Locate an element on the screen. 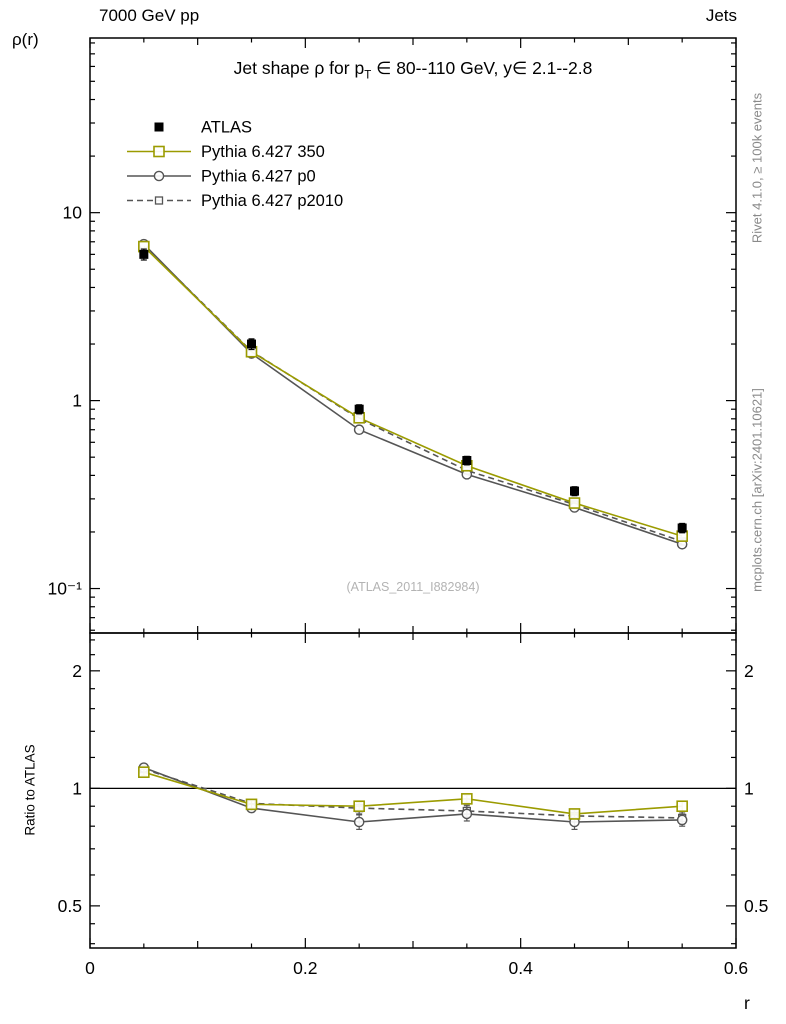 Image resolution: width=786 pixels, height=1024 pixels. mcplots-arxiv-label: mcplots.cern.ch [arXiv:2401.10621] is located at coordinates (757, 490).